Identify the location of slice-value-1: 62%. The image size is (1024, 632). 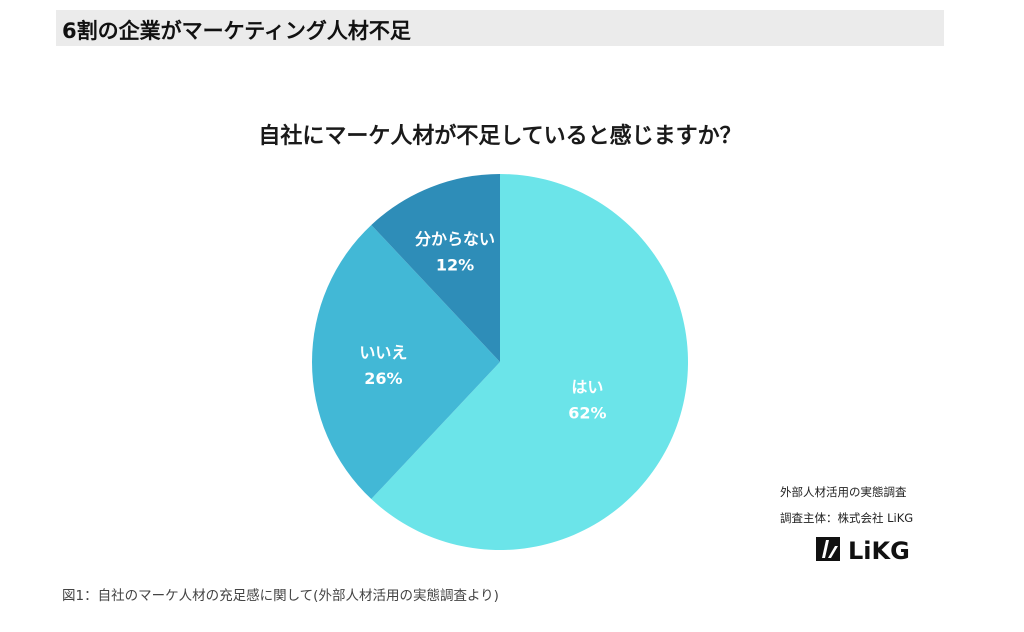
(587, 413).